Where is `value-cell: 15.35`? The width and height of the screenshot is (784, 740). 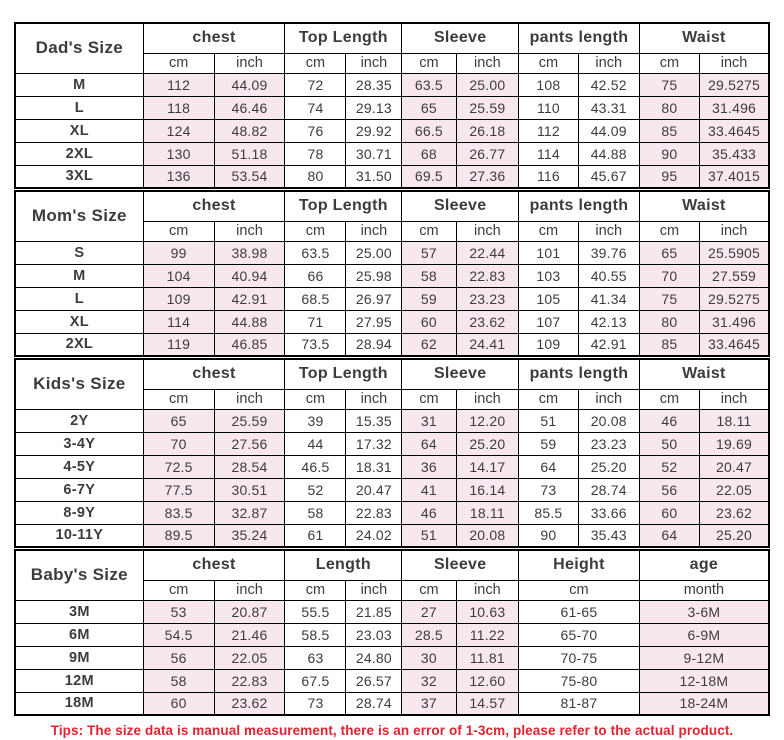 value-cell: 15.35 is located at coordinates (374, 420).